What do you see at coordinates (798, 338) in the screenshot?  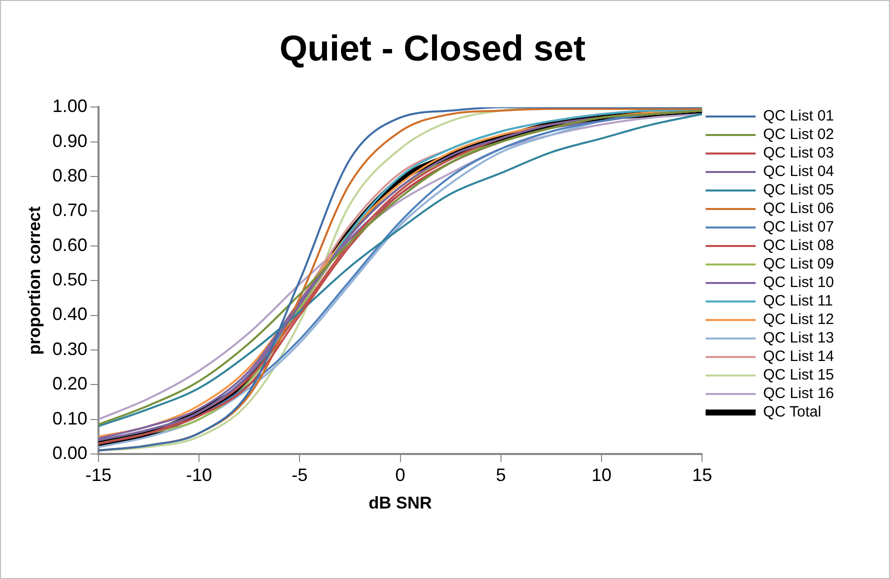 I see `legend-label: QC List 13` at bounding box center [798, 338].